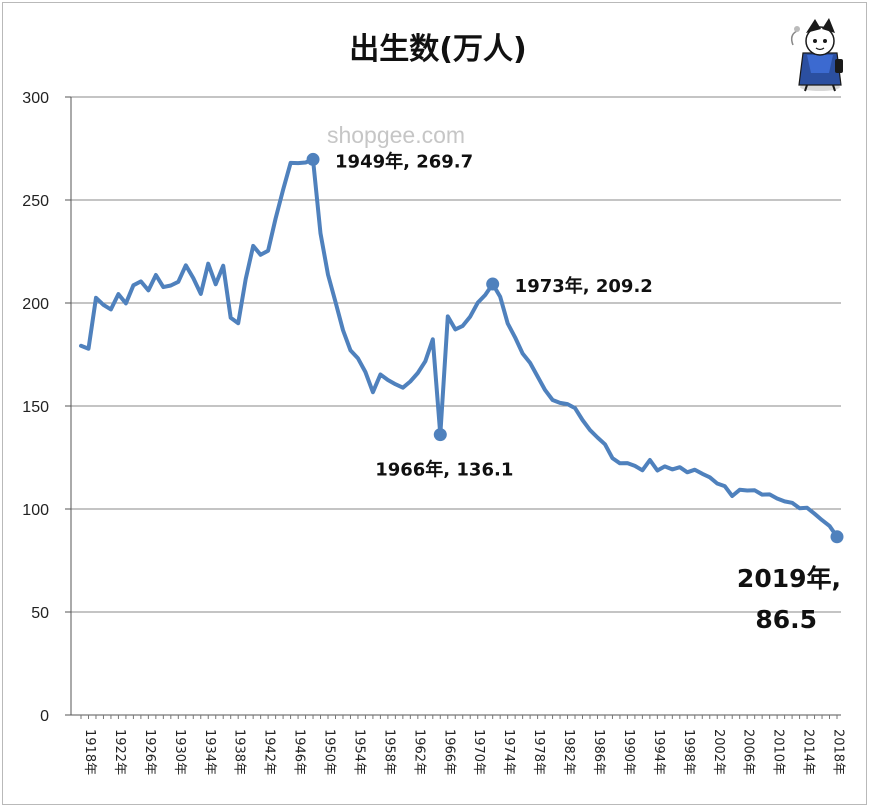 The width and height of the screenshot is (871, 809). What do you see at coordinates (628, 752) in the screenshot?
I see `x-tick-label: 1990年` at bounding box center [628, 752].